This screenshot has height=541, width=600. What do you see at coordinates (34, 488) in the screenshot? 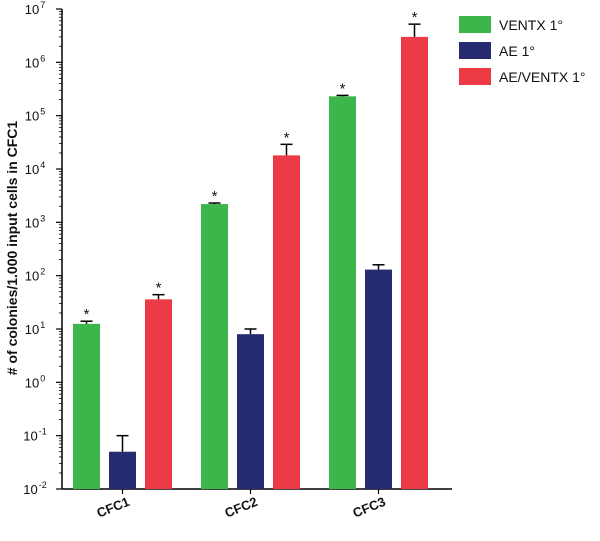
I see `y-tick-label: 10⁻²` at bounding box center [34, 488].